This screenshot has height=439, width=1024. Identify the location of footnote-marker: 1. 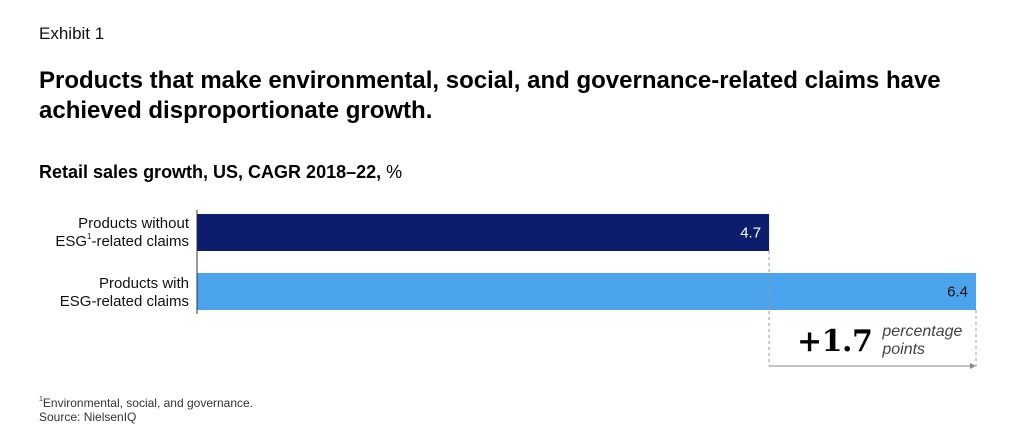
(89, 236).